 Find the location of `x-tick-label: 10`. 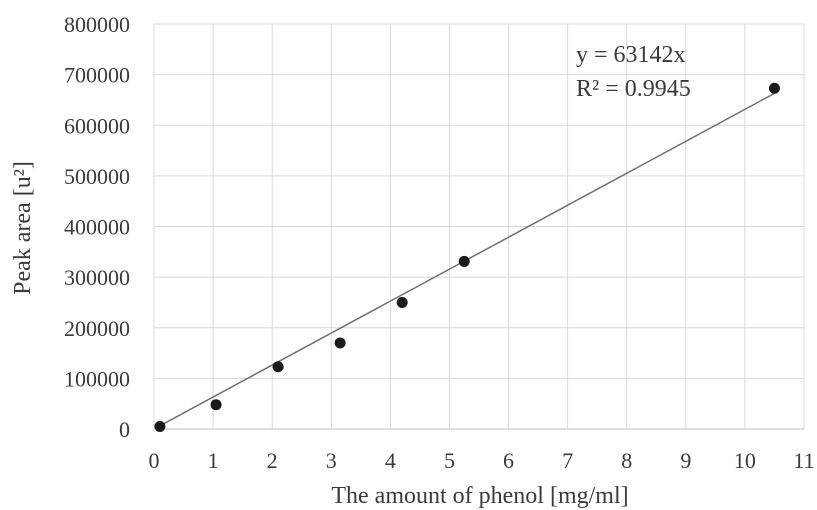

x-tick-label: 10 is located at coordinates (745, 460).